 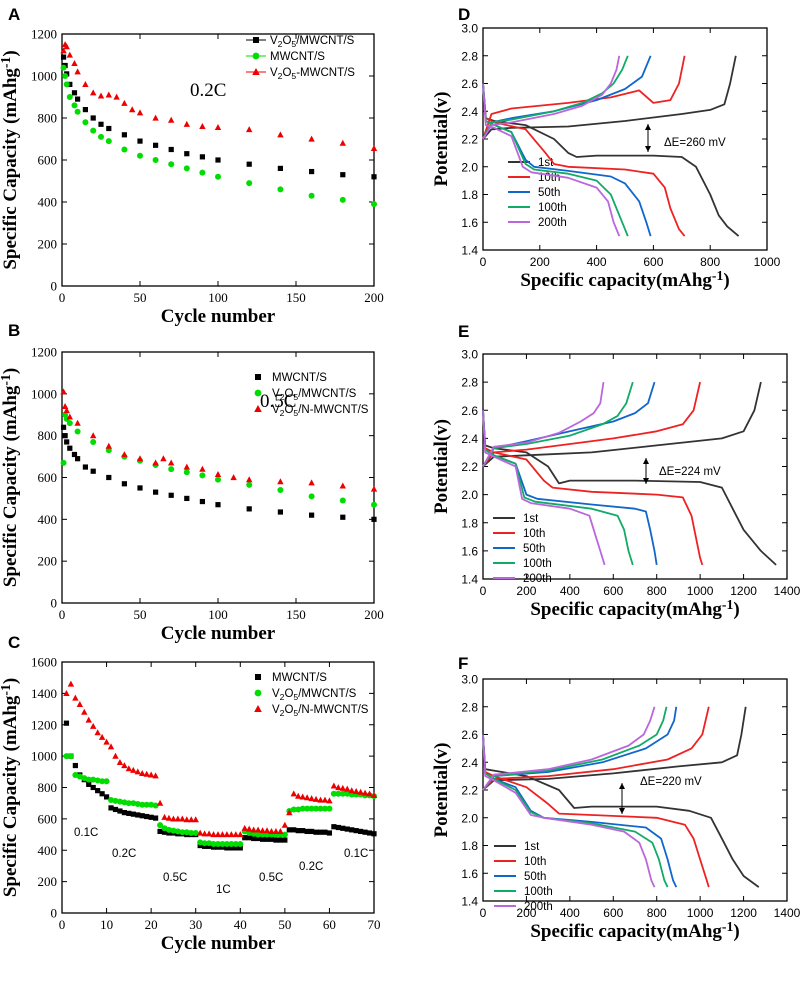 What do you see at coordinates (463, 331) in the screenshot?
I see `panel-letter: E` at bounding box center [463, 331].